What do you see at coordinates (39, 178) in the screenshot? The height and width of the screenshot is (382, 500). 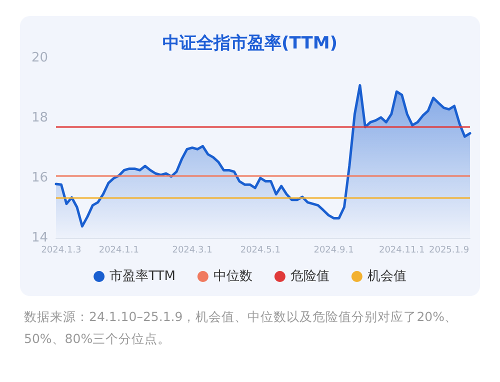 I see `y-tick-label: 16` at bounding box center [39, 178].